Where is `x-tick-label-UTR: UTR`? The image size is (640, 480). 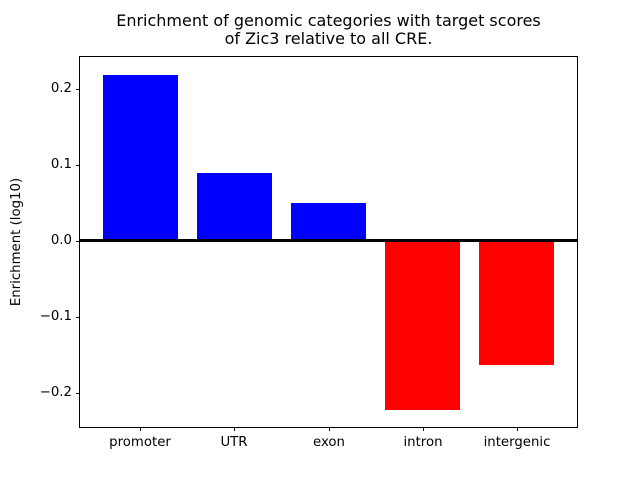
x-tick-label-UTR: UTR is located at coordinates (234, 442).